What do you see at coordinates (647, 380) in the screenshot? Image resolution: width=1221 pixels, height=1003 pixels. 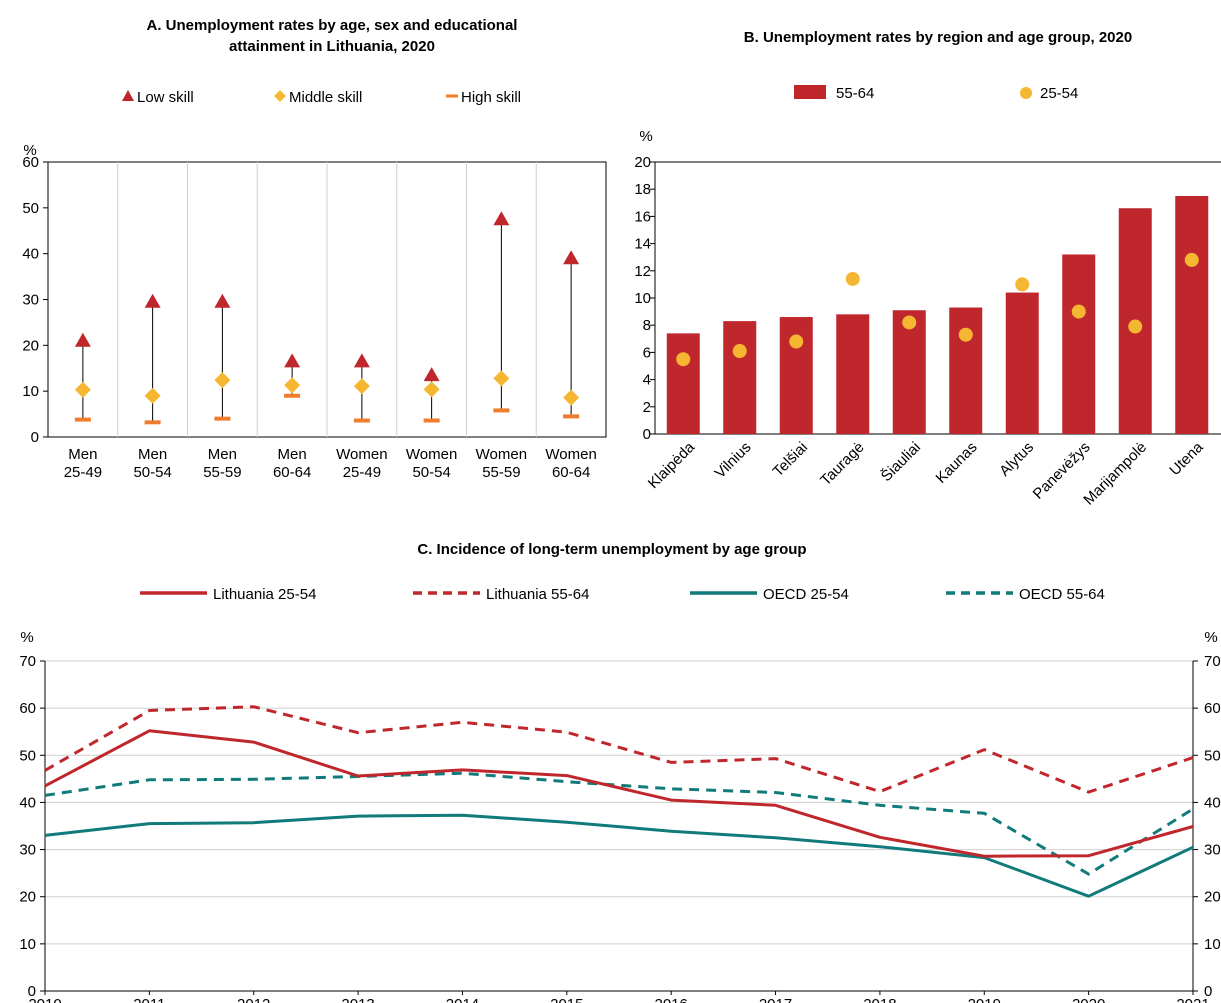 I see `panel-b-ytick-label: 4` at bounding box center [647, 380].